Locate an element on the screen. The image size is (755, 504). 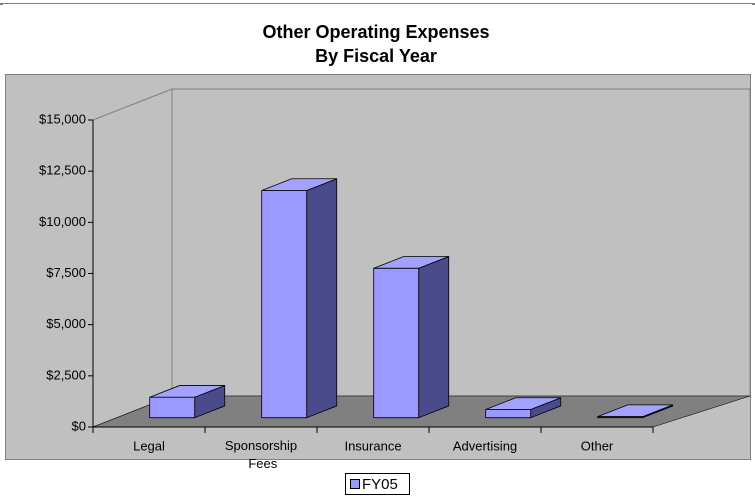
chart-subtitle: By Fiscal Year is located at coordinates (376, 56).